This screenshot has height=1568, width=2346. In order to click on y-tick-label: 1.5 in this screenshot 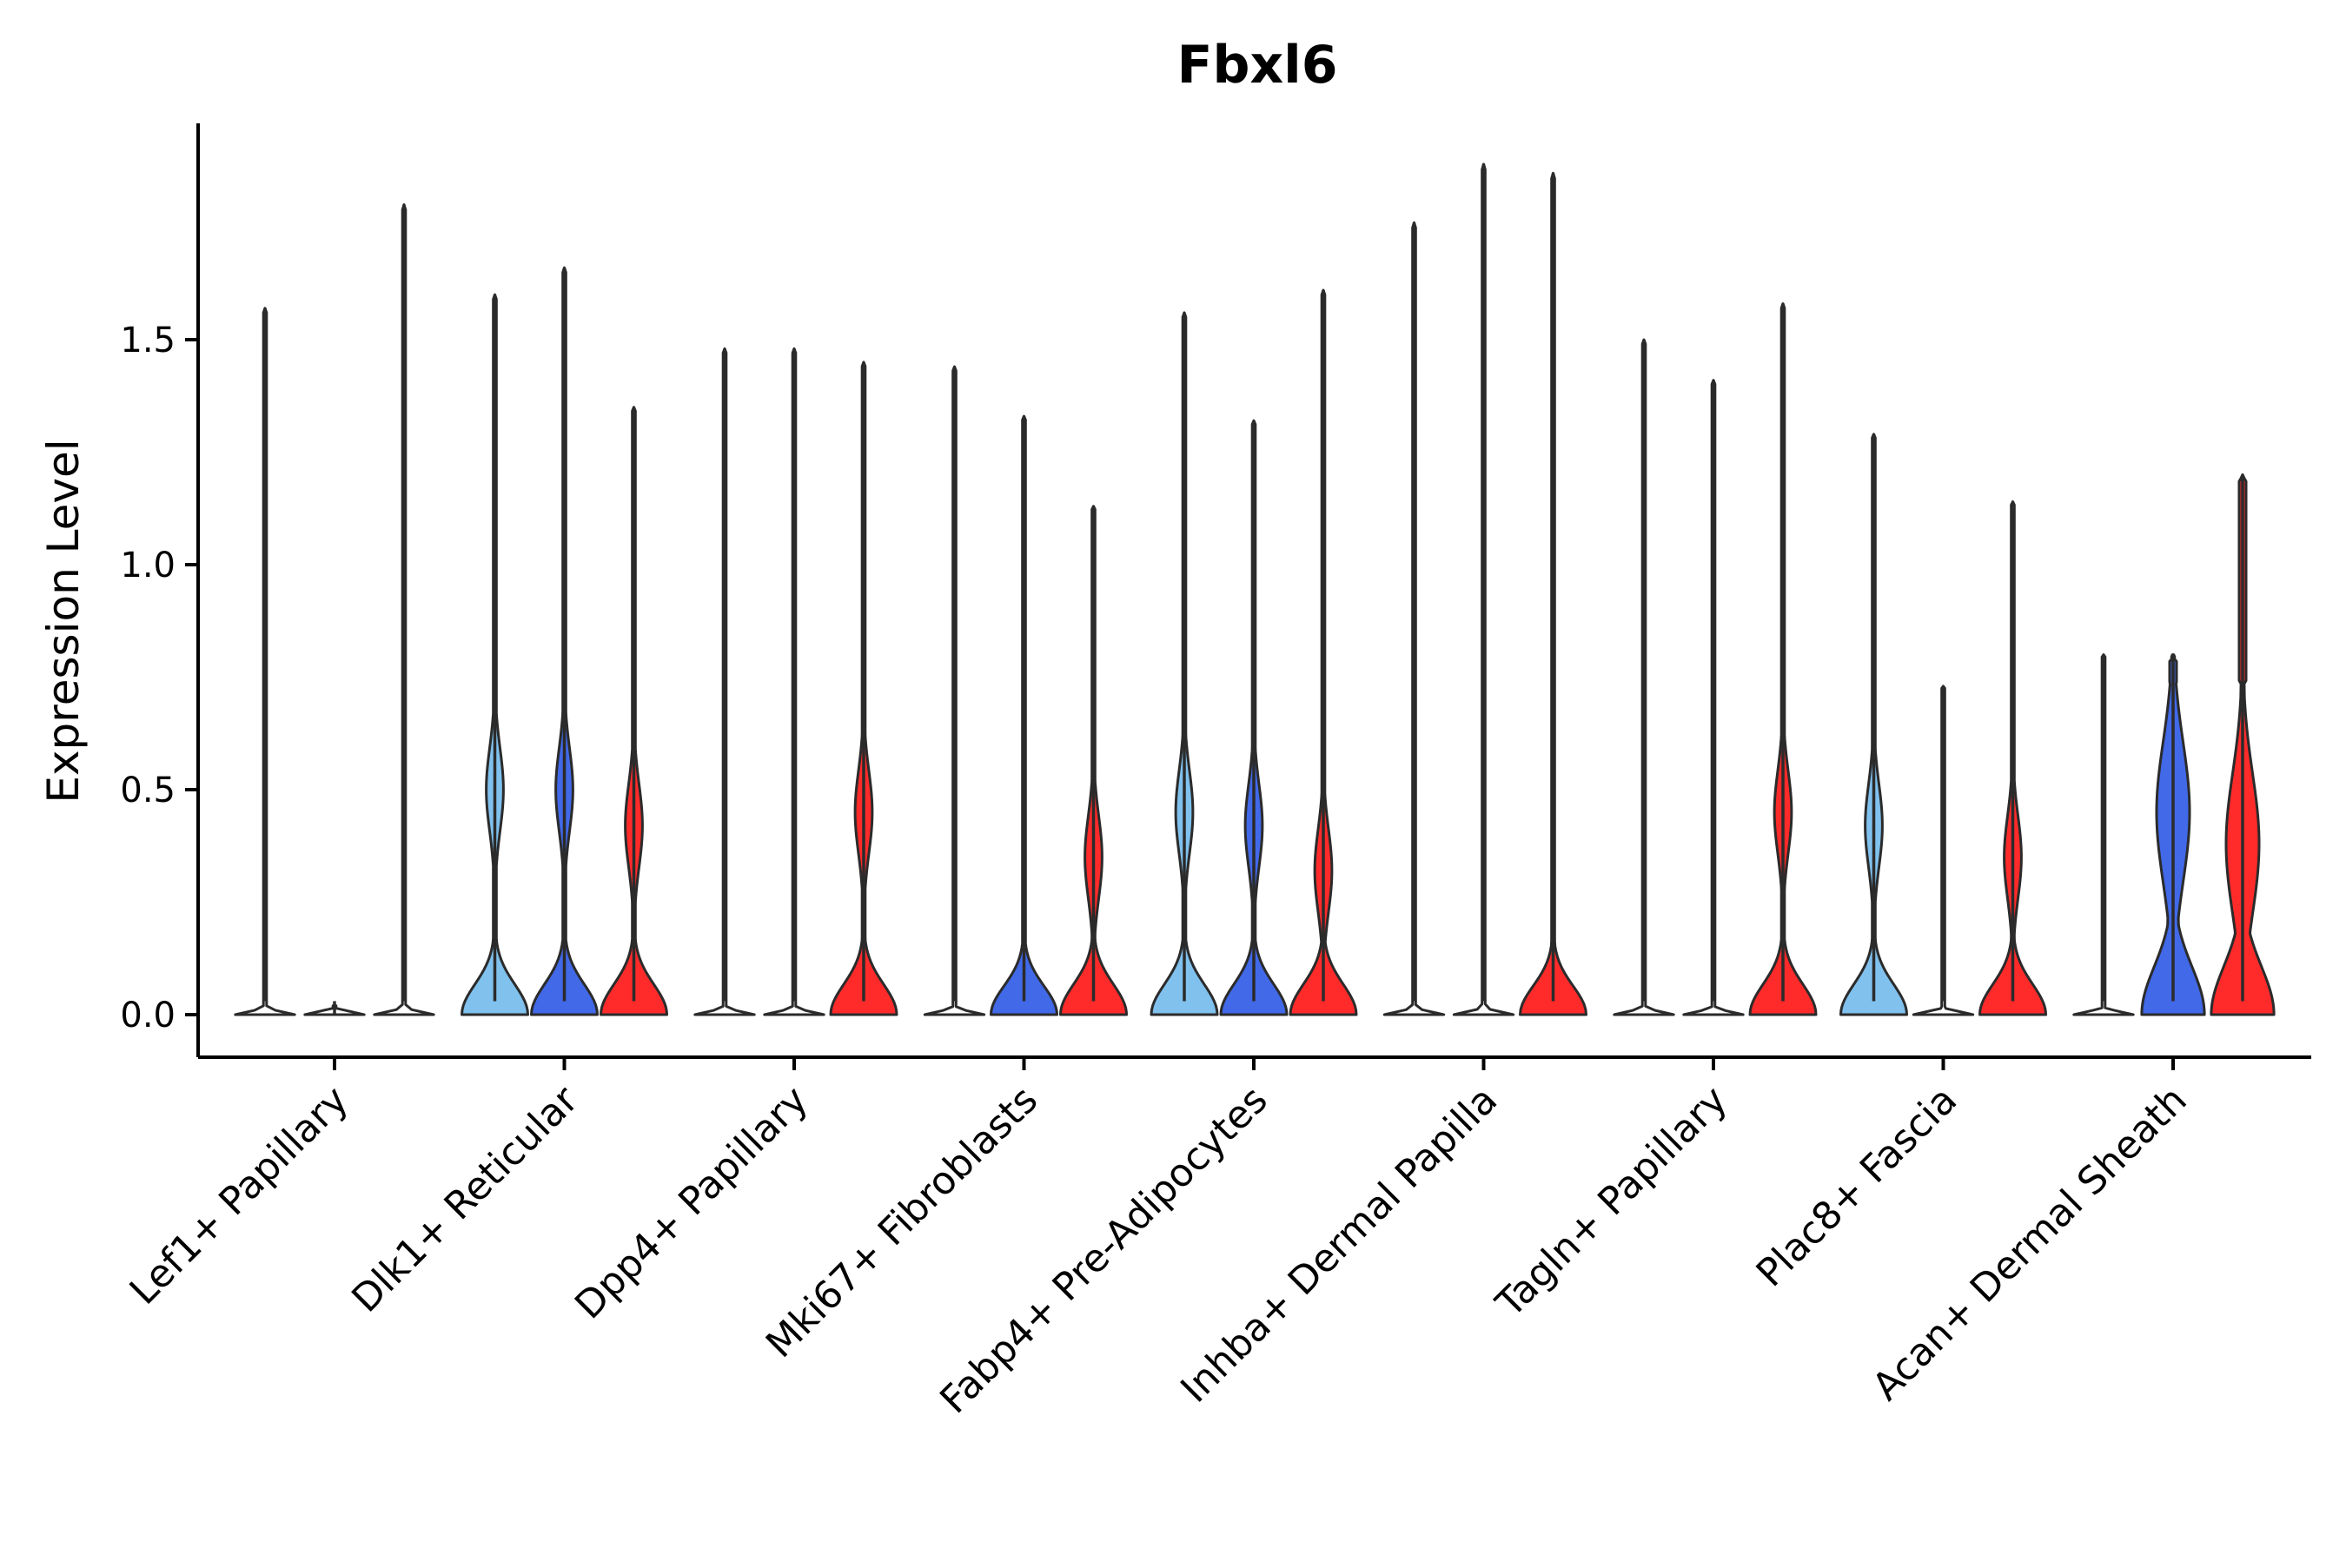, I will do `click(148, 341)`.